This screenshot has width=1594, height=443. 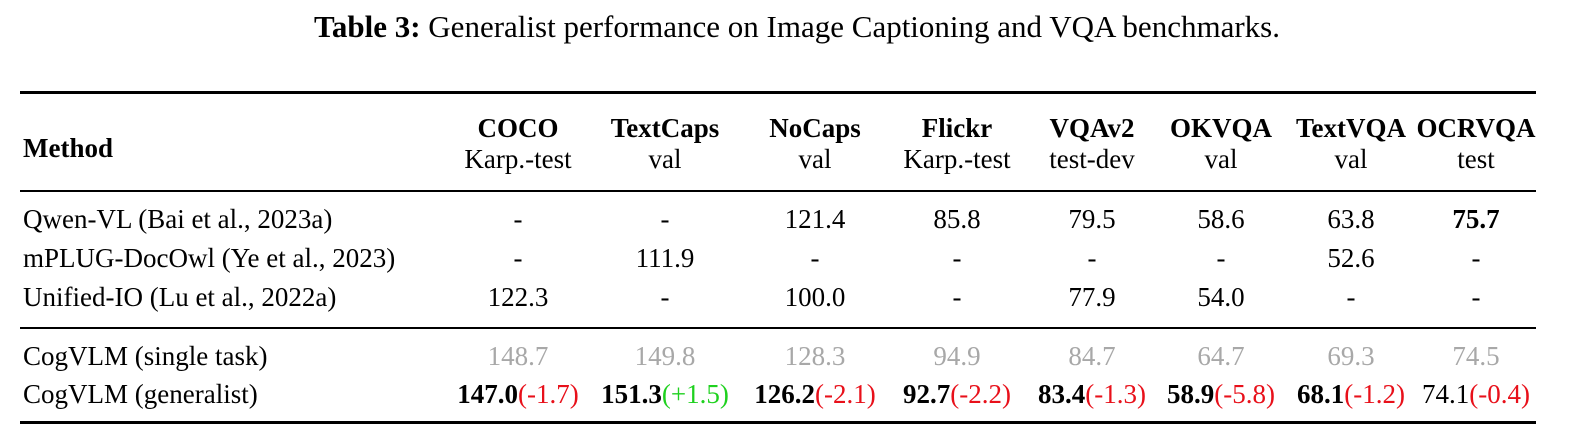 I want to click on col-header-textvqa: TextVQA, so click(x=1350, y=128).